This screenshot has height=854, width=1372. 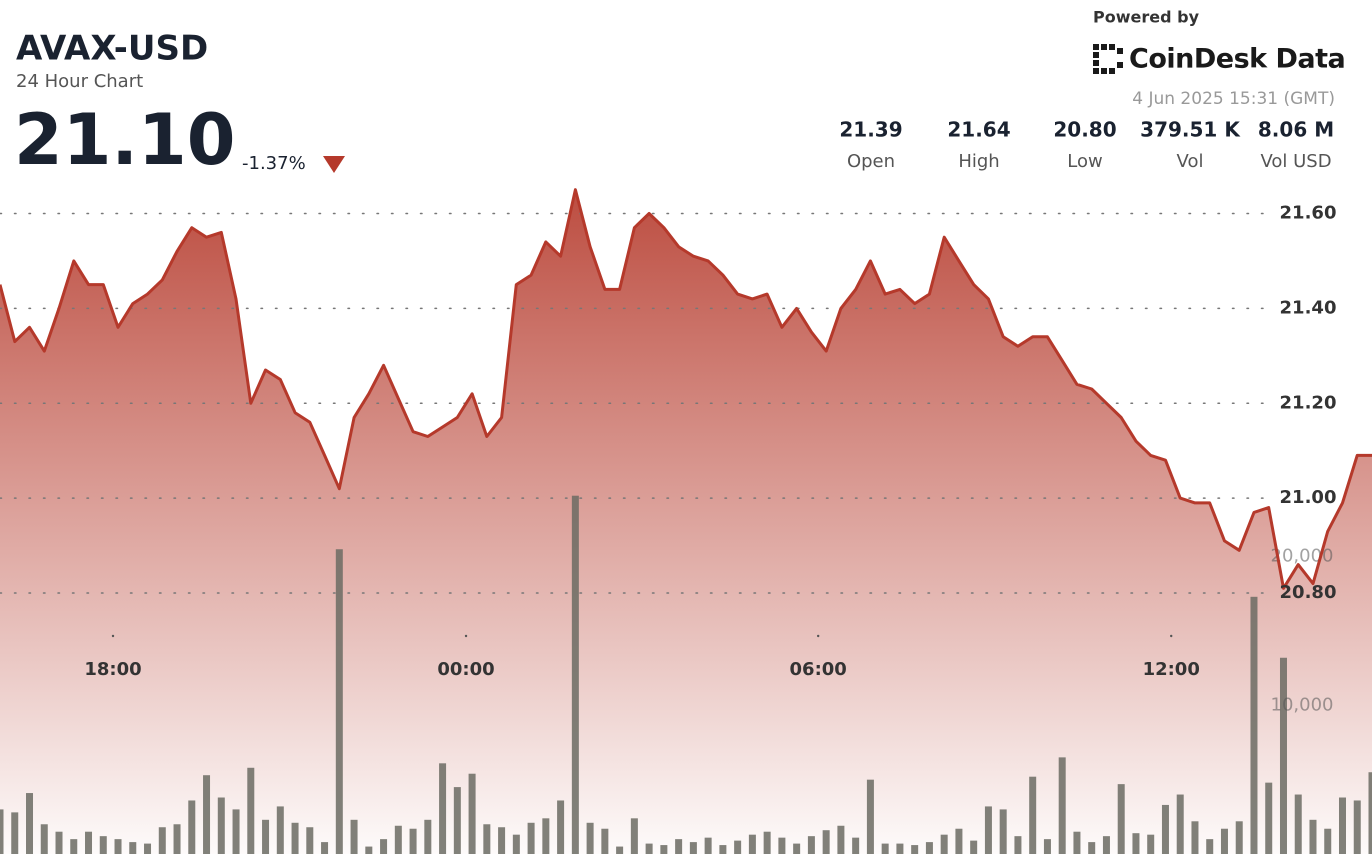 What do you see at coordinates (112, 669) in the screenshot?
I see `x-tick-label: 18:00` at bounding box center [112, 669].